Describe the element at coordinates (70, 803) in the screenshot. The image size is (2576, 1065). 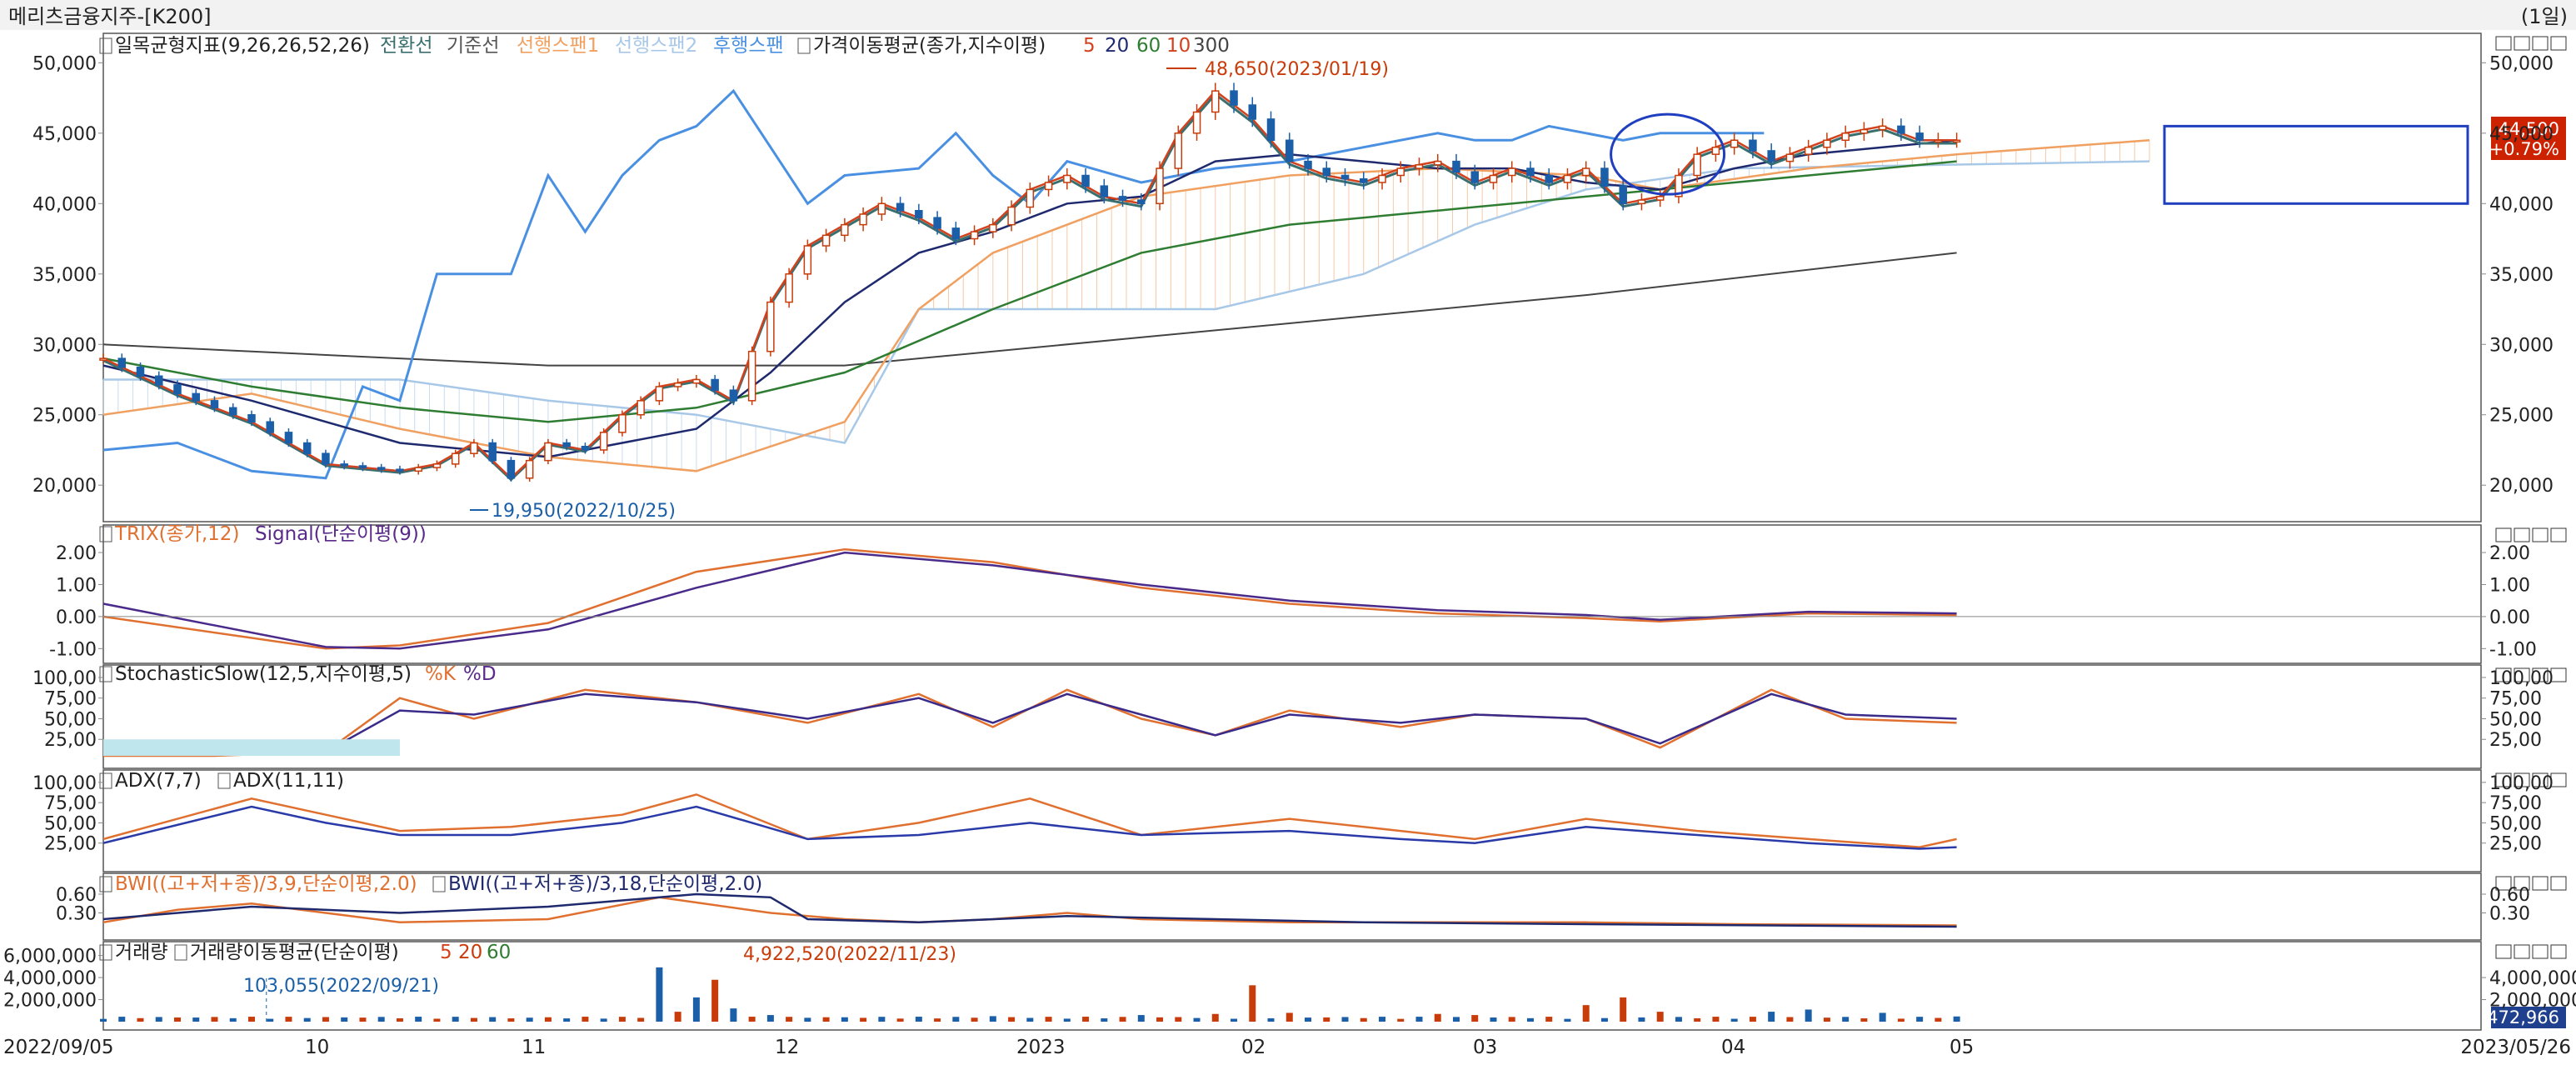
I see `adx-y-tick-label: 75,00` at that location.